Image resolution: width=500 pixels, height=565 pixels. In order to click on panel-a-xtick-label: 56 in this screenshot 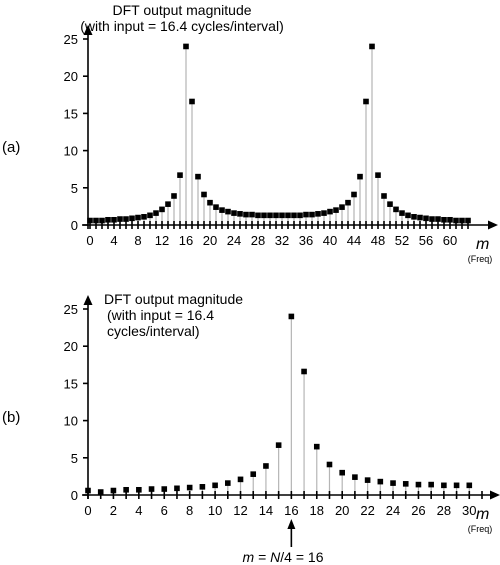, I will do `click(426, 240)`.